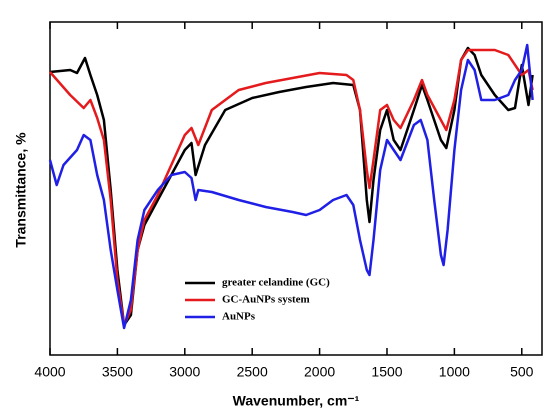 The width and height of the screenshot is (550, 420). I want to click on legend-label: AuNPs, so click(239, 317).